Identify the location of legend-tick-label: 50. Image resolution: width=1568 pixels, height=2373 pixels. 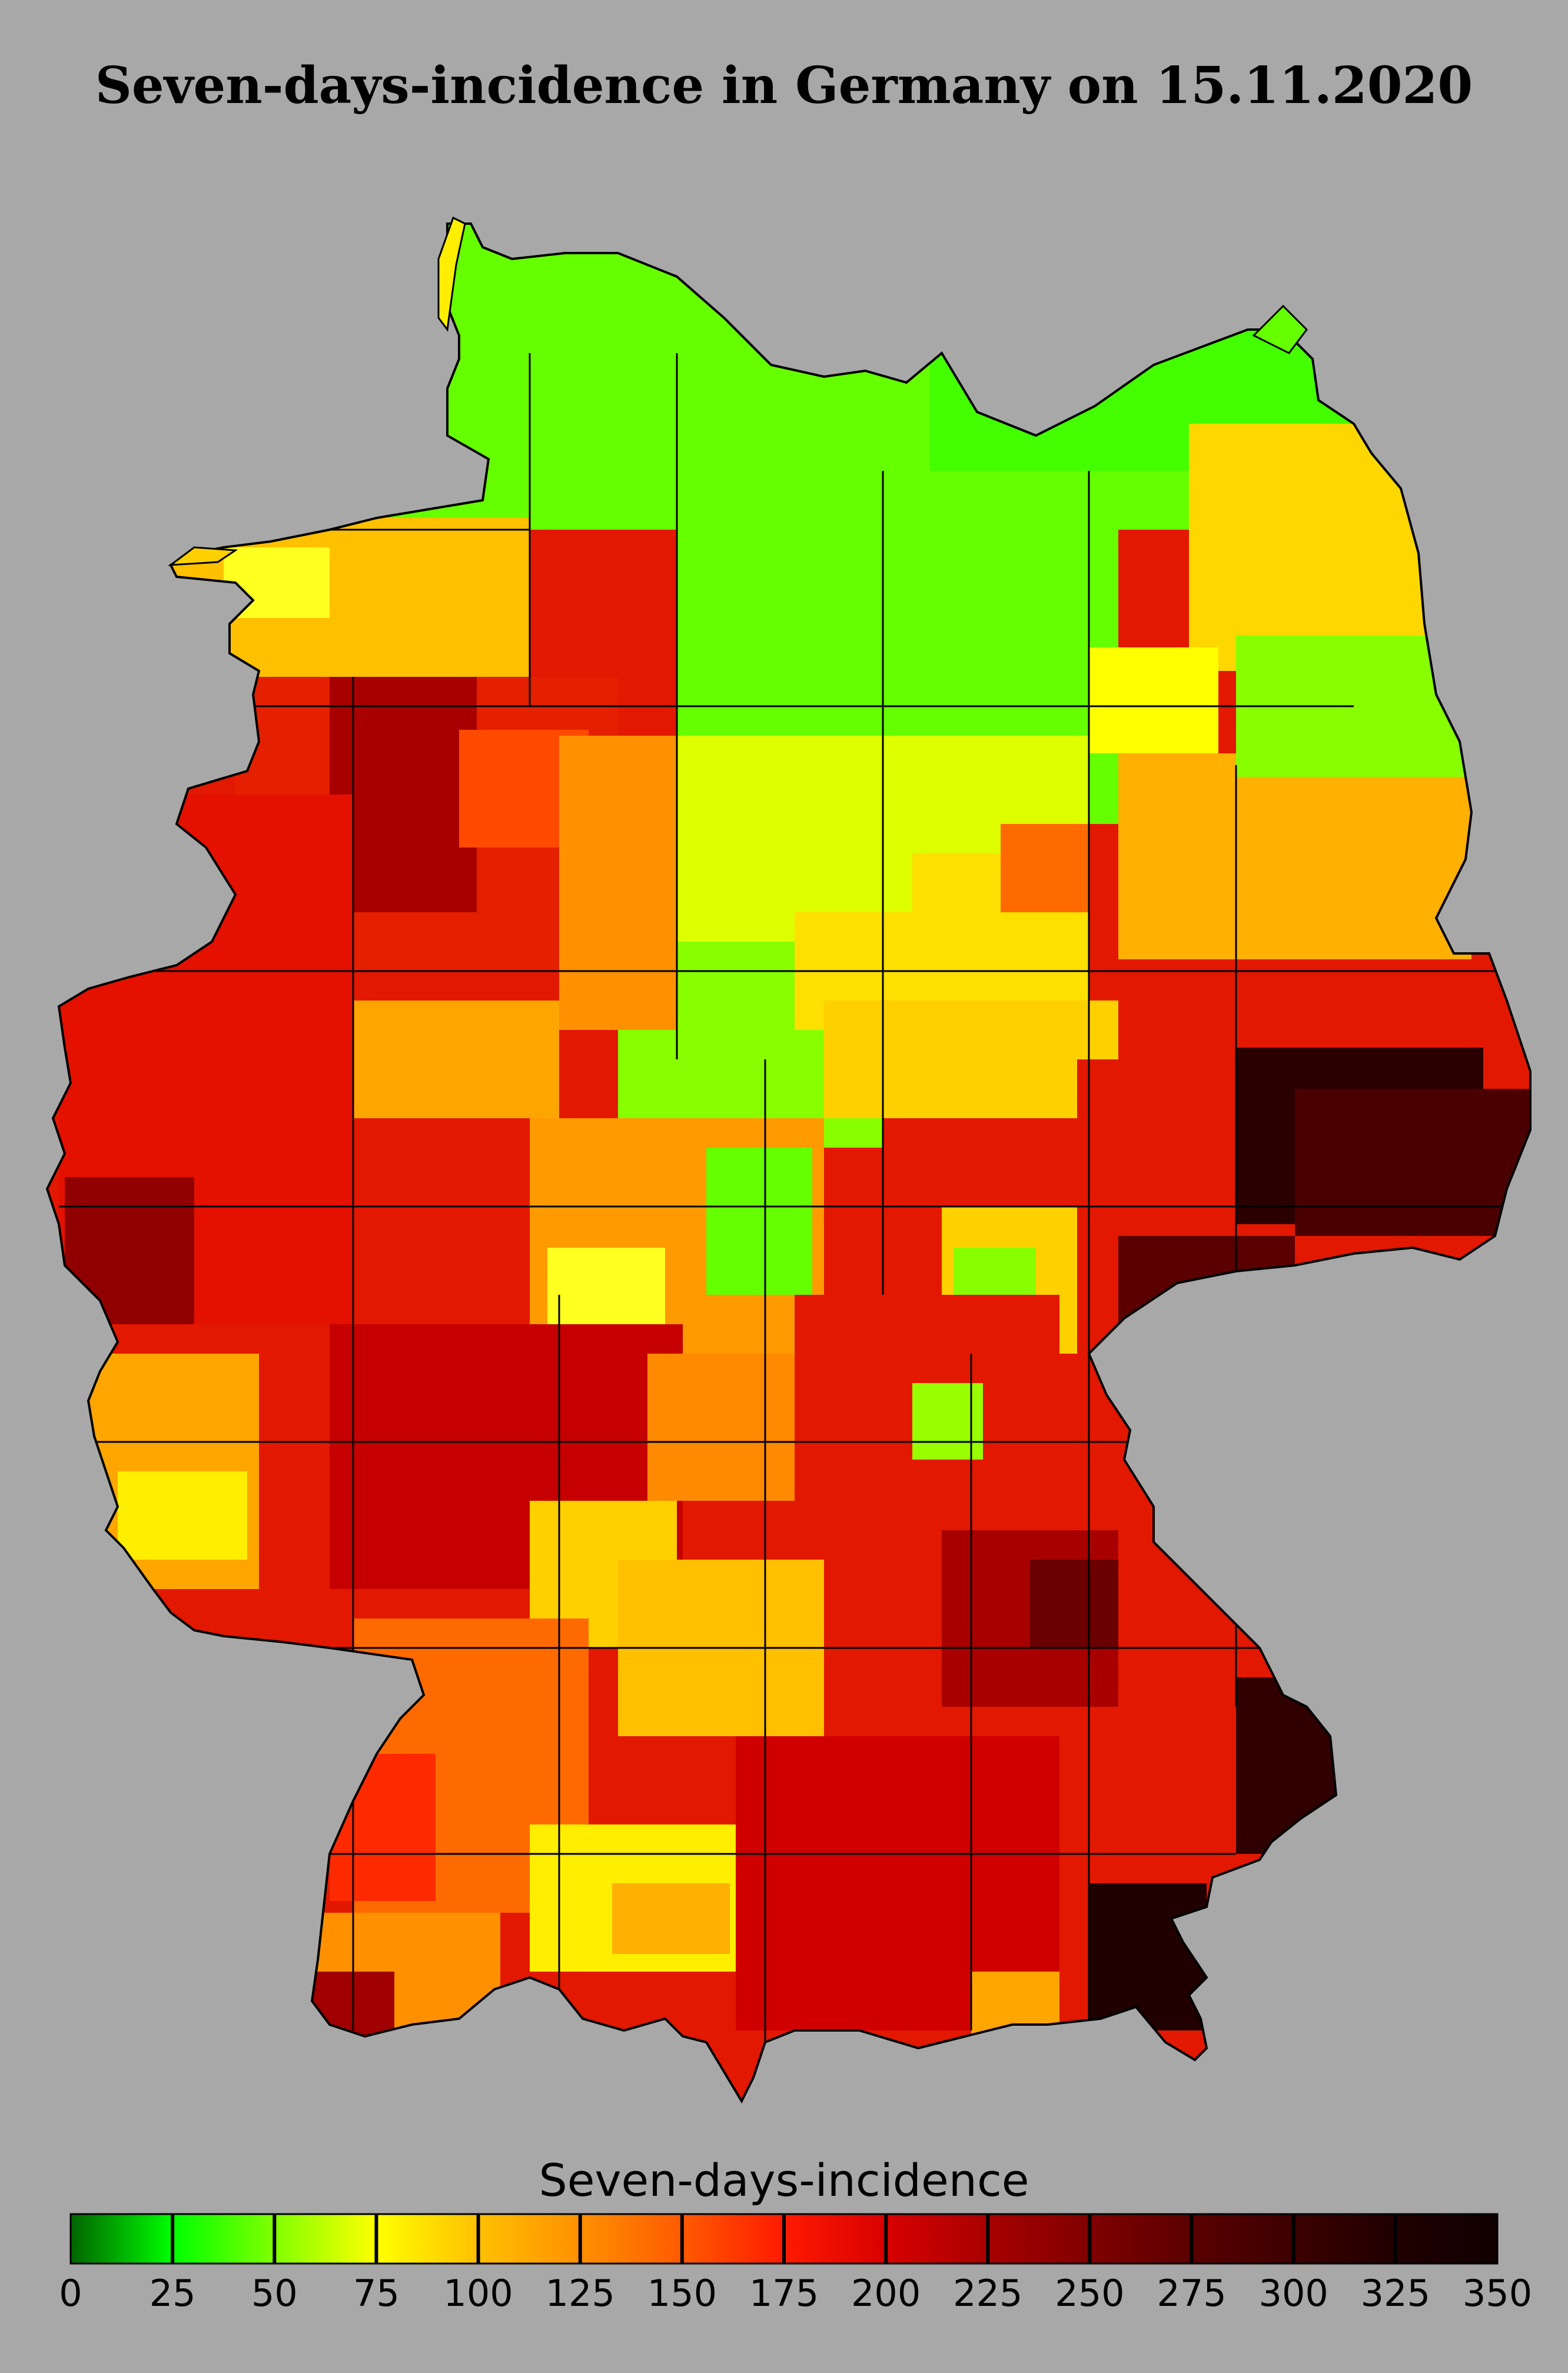
(274, 2293).